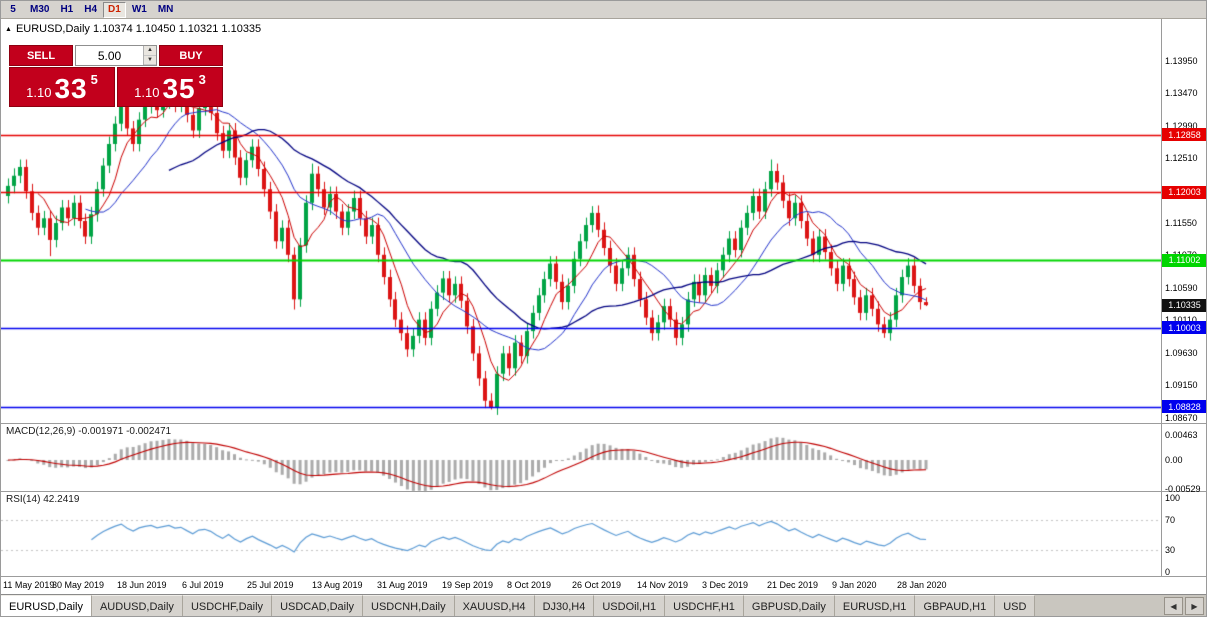 Image resolution: width=1207 pixels, height=617 pixels. Describe the element at coordinates (40, 9) in the screenshot. I see `timeframe-button-M30: M30` at that location.